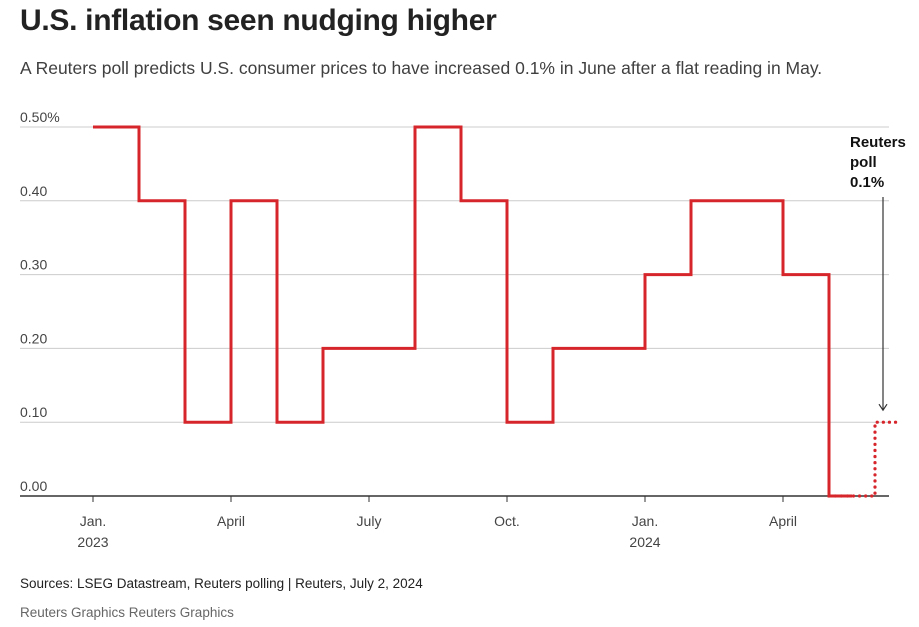  I want to click on y-tick-label: 0.00, so click(33, 486).